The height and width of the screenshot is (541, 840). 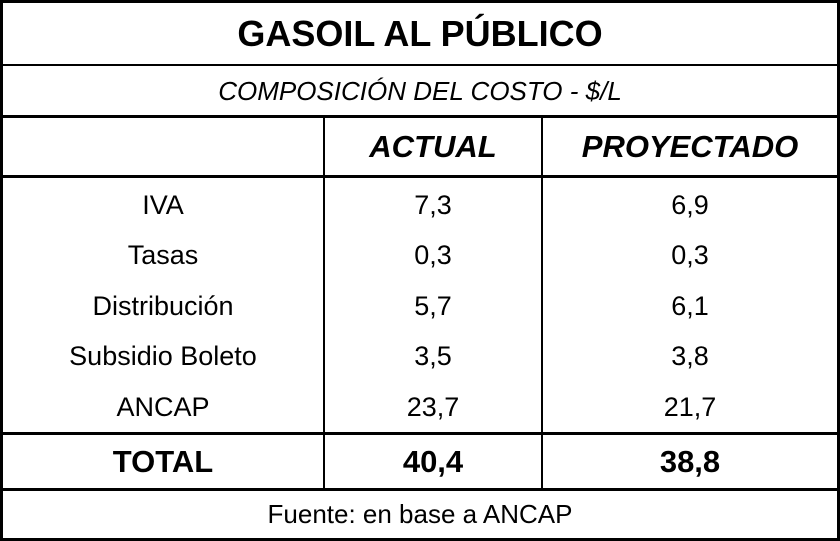 I want to click on footer: Fuente: en base a ANCAP, so click(x=420, y=514).